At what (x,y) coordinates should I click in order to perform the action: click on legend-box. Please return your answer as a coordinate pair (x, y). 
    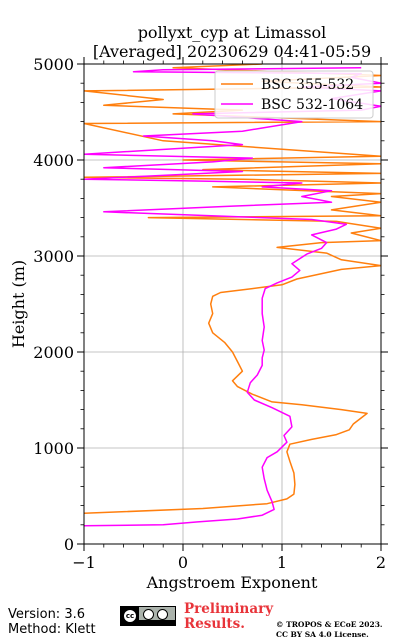
    Looking at the image, I should click on (294, 94).